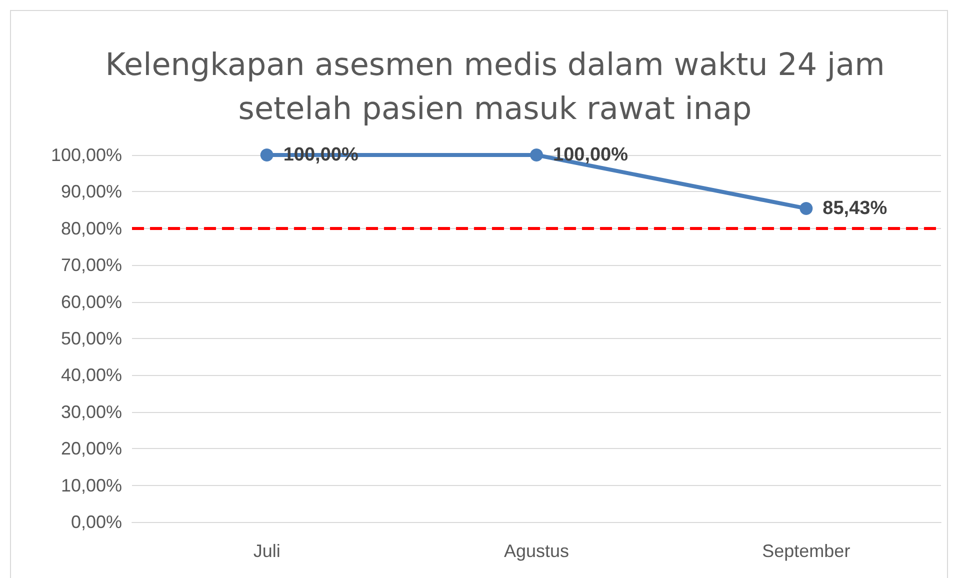  What do you see at coordinates (91, 302) in the screenshot?
I see `y-tick-label: 60,00%` at bounding box center [91, 302].